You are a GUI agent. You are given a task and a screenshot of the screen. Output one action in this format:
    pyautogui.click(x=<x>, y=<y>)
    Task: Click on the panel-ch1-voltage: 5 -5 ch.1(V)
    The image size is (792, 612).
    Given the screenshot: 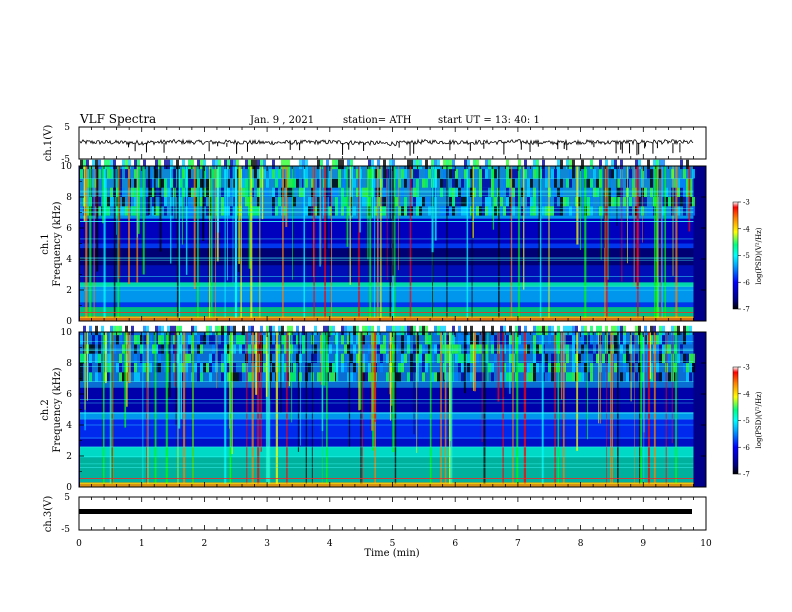 What is the action you would take?
    pyautogui.click(x=375, y=144)
    